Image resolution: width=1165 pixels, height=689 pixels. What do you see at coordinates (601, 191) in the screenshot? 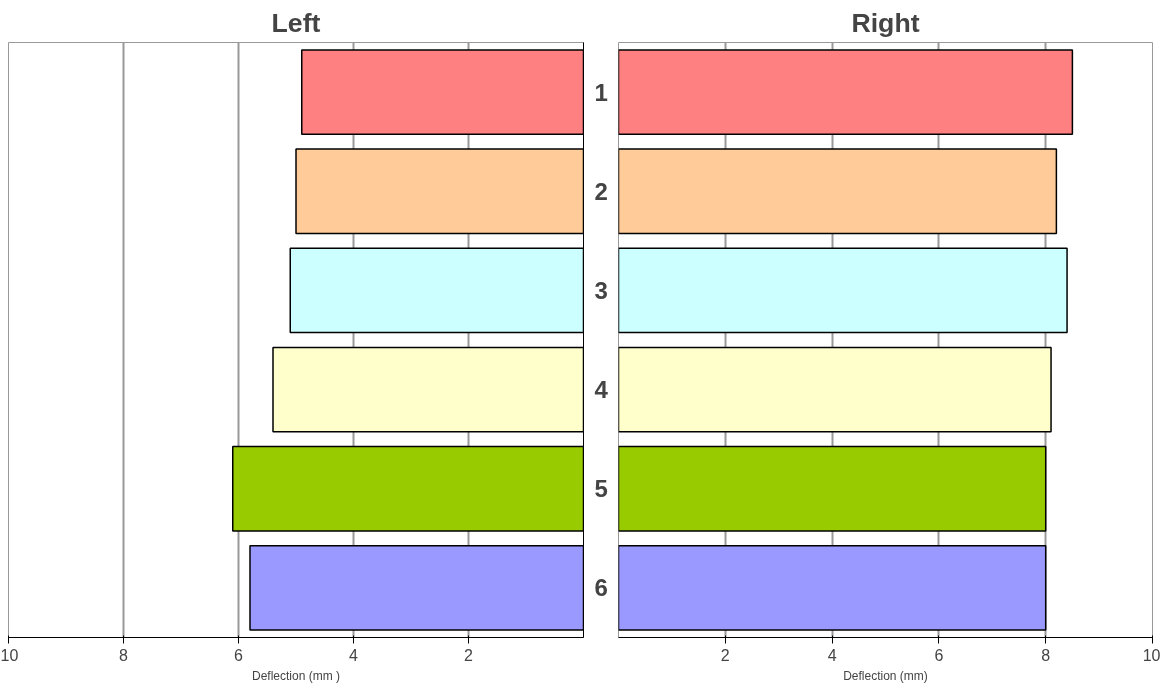
I see `y-tick-label: 2` at bounding box center [601, 191].